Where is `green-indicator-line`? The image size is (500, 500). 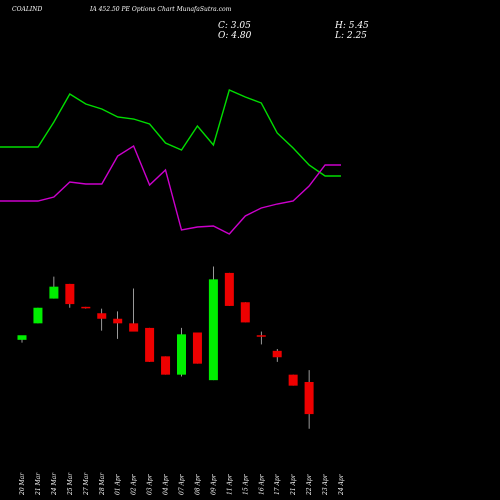
green-indicator-line is located at coordinates (170, 133).